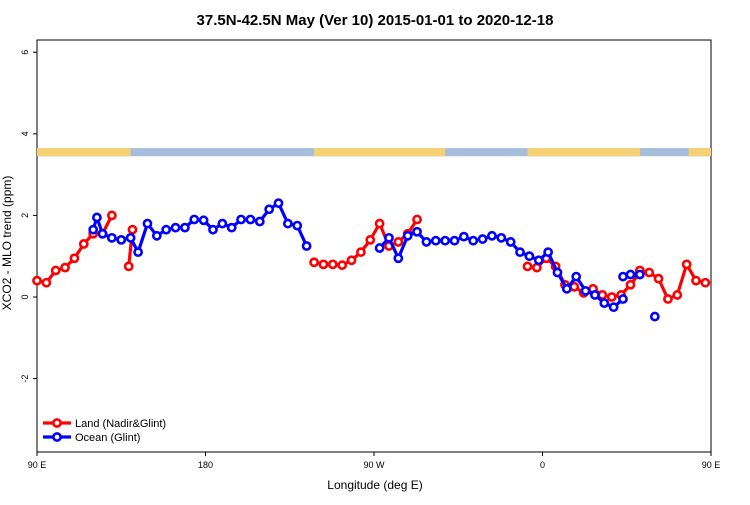 This screenshot has width=750, height=505. I want to click on y-tick-label: 2, so click(25, 215).